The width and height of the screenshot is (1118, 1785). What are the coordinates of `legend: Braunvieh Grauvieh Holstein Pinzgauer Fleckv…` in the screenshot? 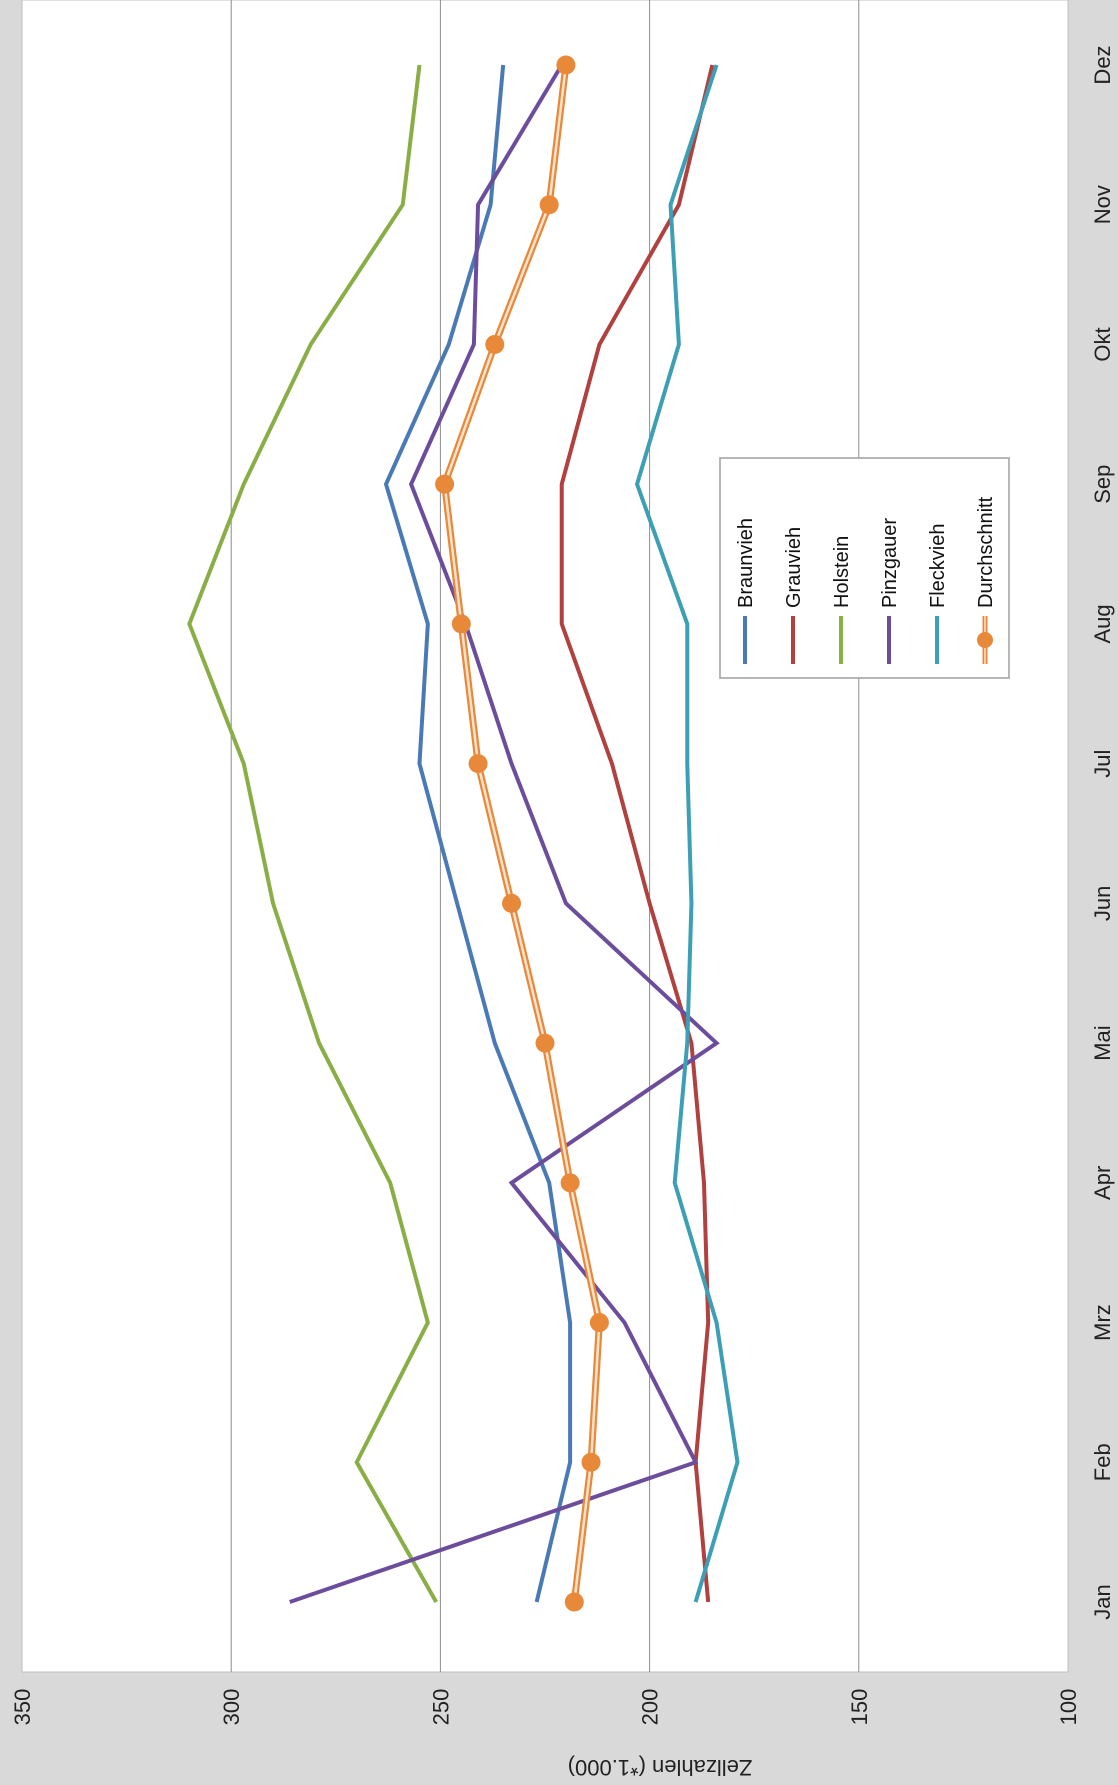 It's located at (864, 568).